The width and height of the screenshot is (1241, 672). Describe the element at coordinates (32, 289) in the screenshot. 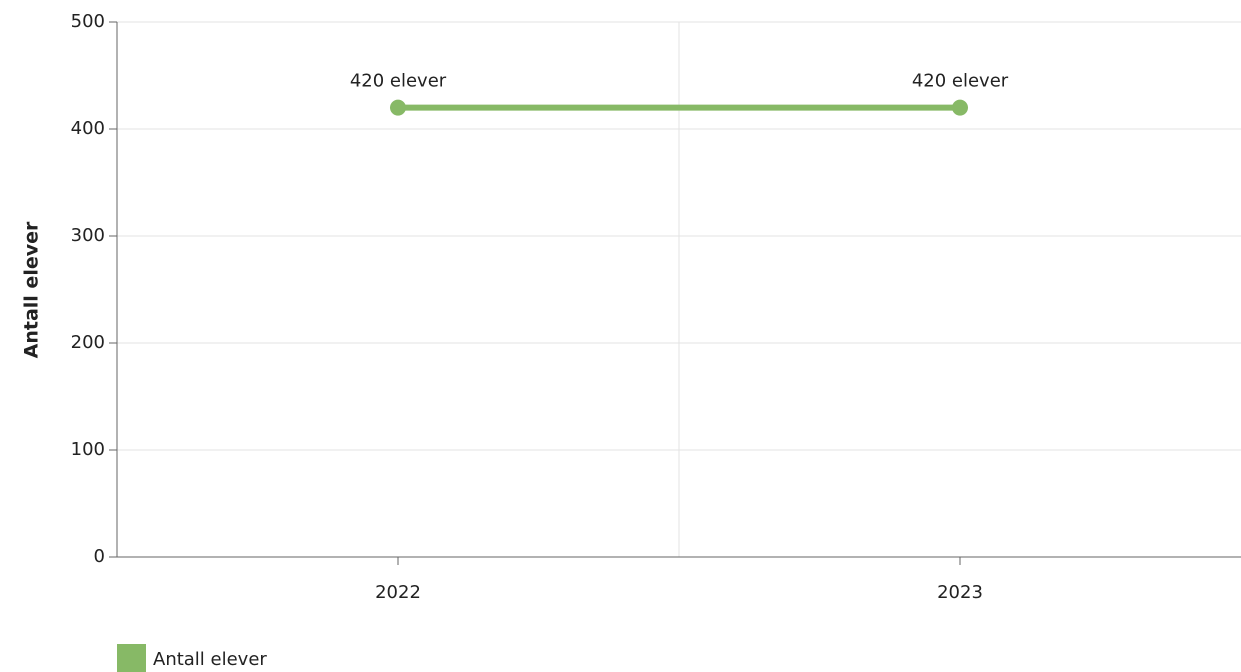

I see `y-axis-label: Antall elever` at that location.